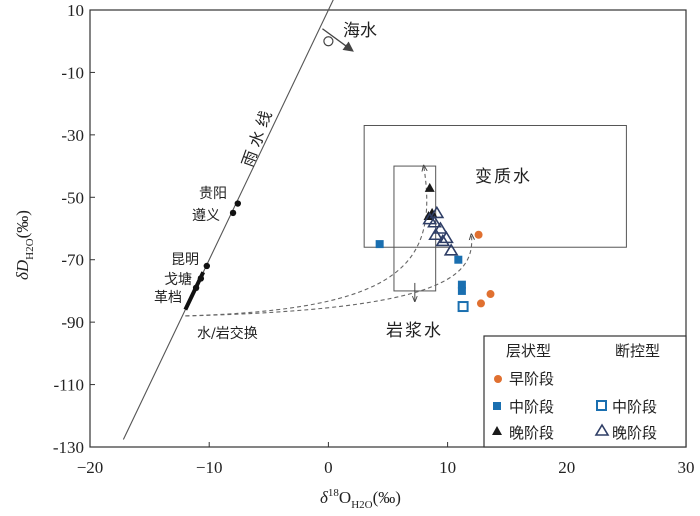 The width and height of the screenshot is (700, 516). What do you see at coordinates (75, 10) in the screenshot?
I see `y-tick-label: 10` at bounding box center [75, 10].